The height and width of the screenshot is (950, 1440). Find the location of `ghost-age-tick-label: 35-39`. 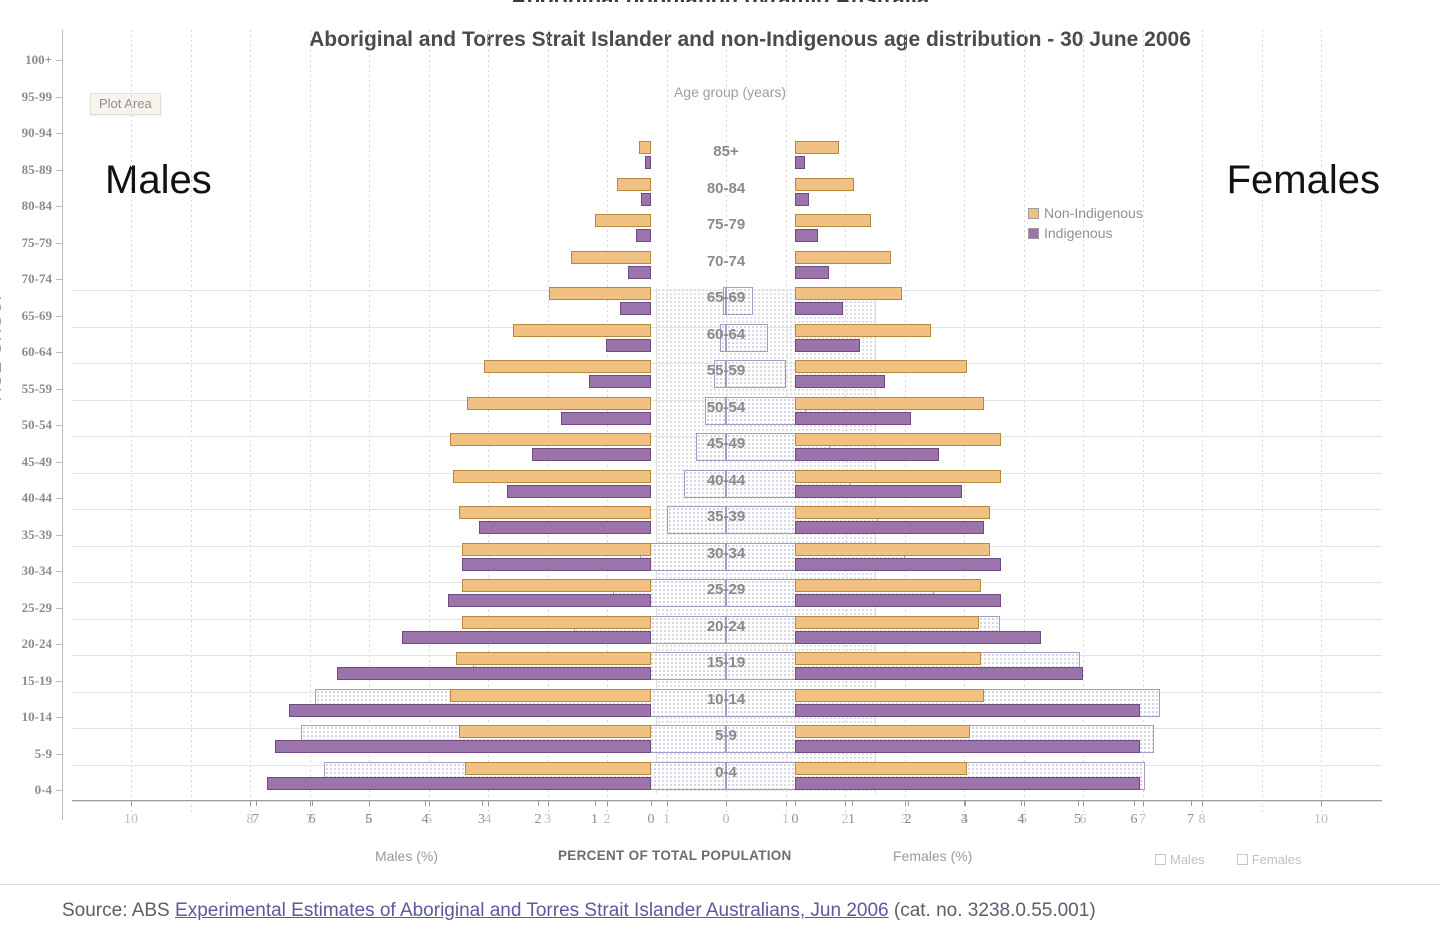

ghost-age-tick-label: 35-39 is located at coordinates (36, 534).